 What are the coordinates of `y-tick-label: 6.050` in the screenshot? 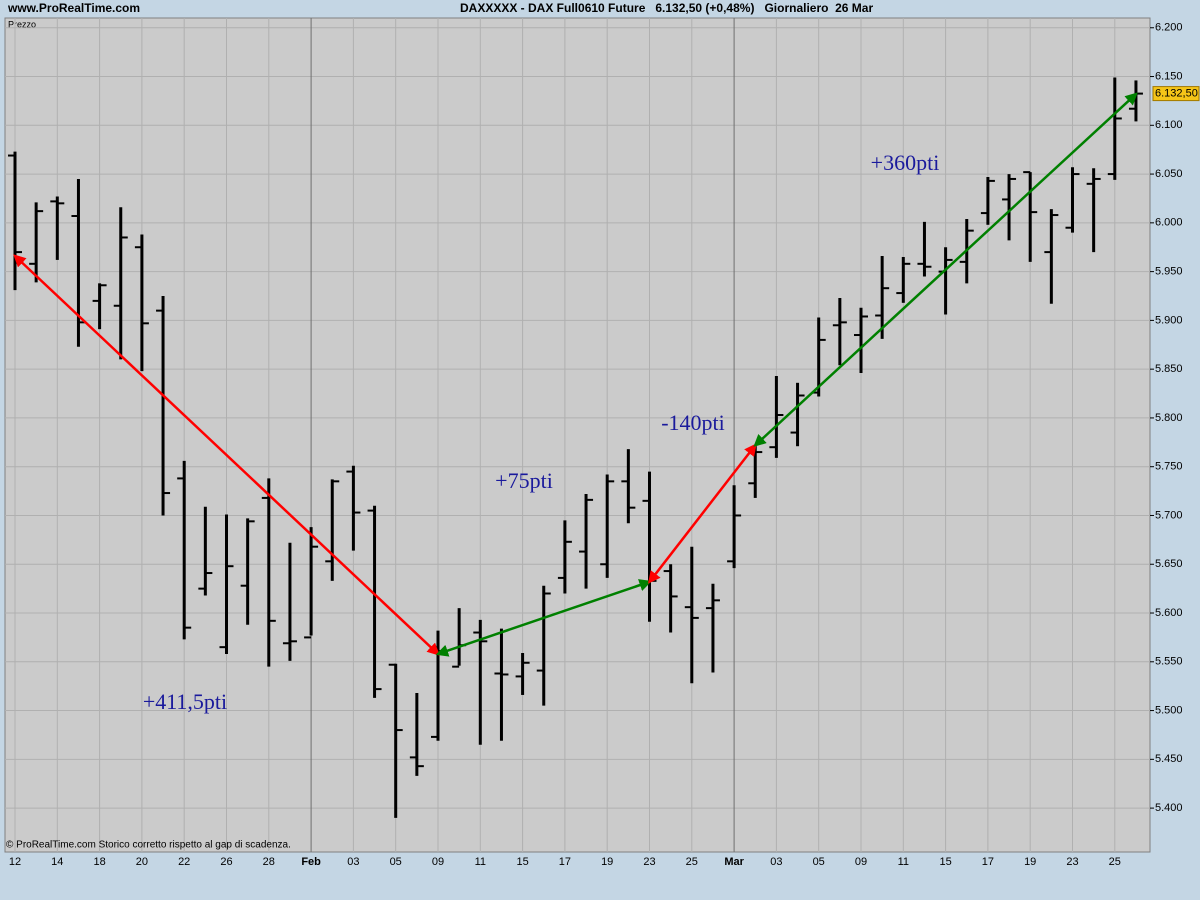 It's located at (1169, 174).